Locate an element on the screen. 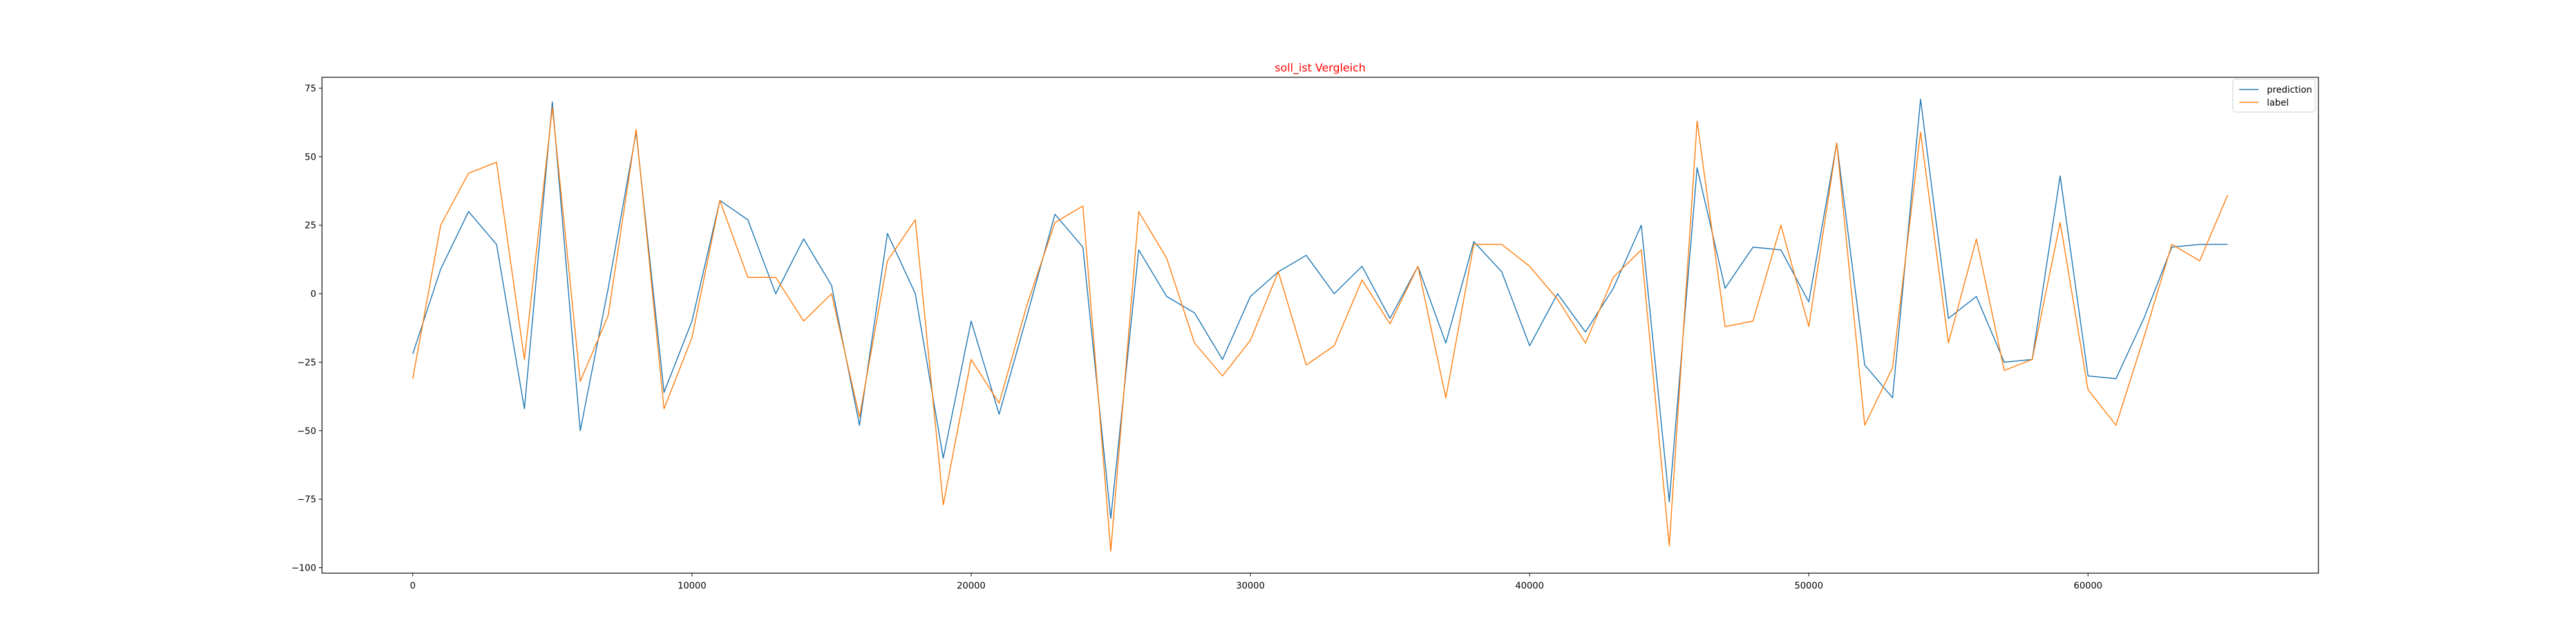 The image size is (2576, 644). y-tick-label: −50 is located at coordinates (306, 431).